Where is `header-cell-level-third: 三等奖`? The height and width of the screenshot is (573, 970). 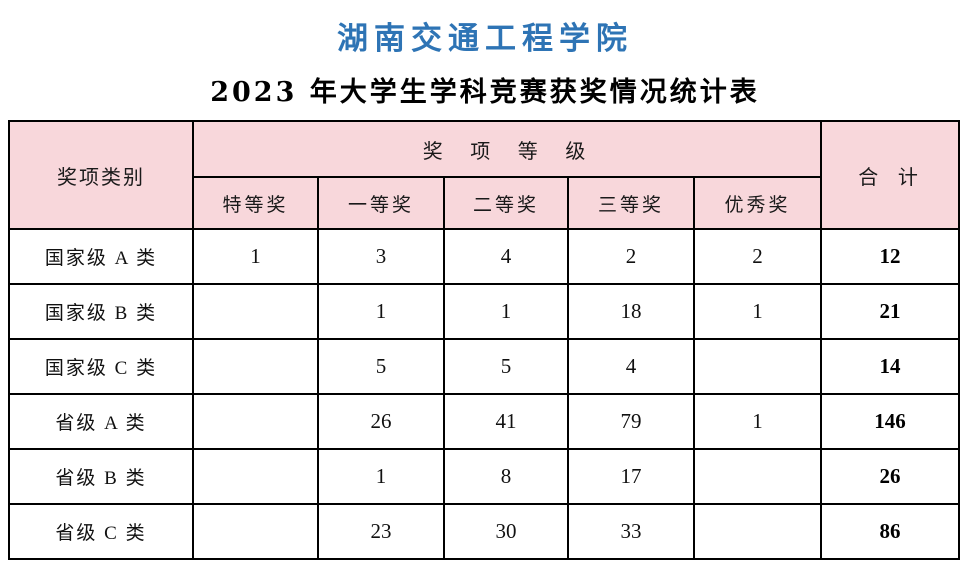 header-cell-level-third: 三等奖 is located at coordinates (631, 203).